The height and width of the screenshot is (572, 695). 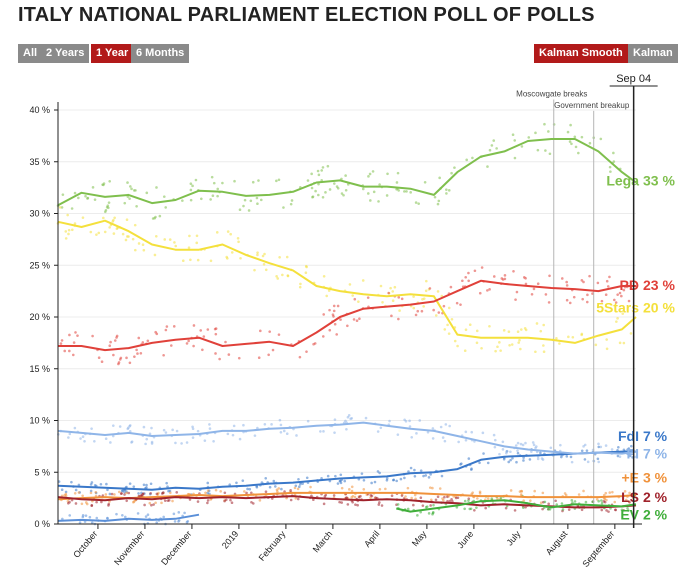 What do you see at coordinates (557, 542) in the screenshot?
I see `x-tick-label: August` at bounding box center [557, 542].